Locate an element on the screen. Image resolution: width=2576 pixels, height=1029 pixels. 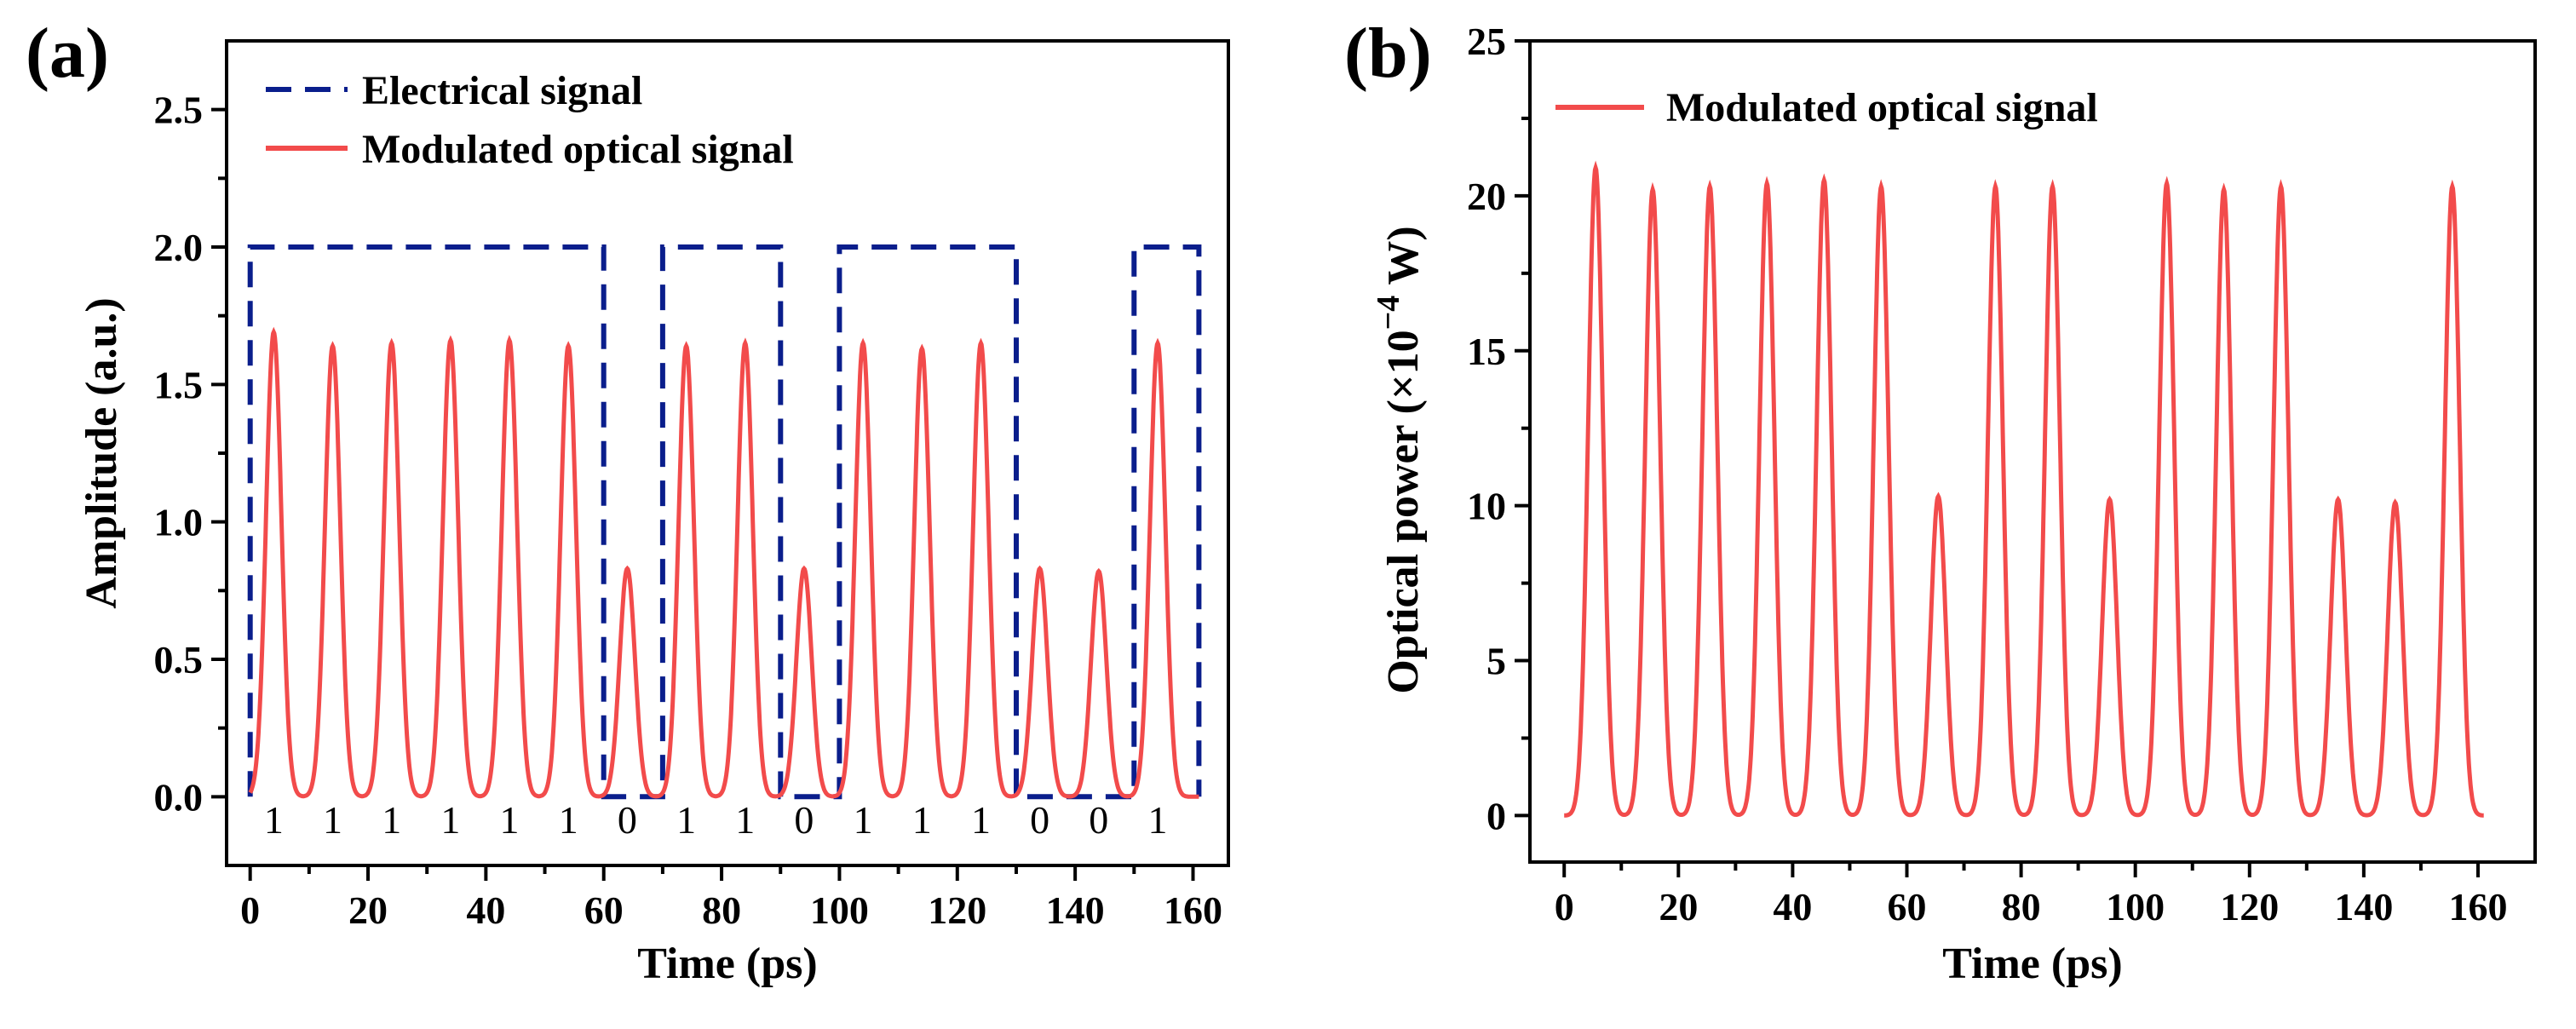
panel-b-label: (b) is located at coordinates (1388, 53).